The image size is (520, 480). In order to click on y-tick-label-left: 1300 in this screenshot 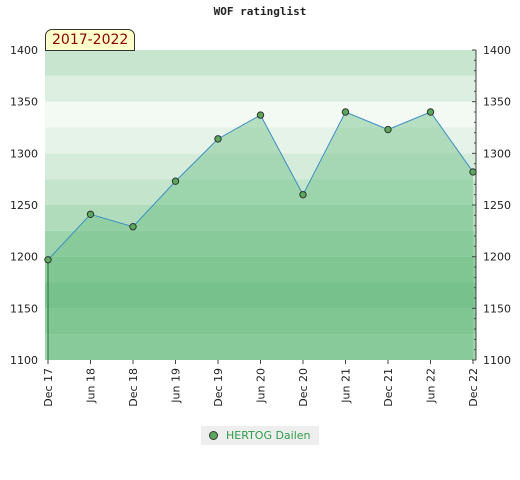, I will do `click(24, 153)`.